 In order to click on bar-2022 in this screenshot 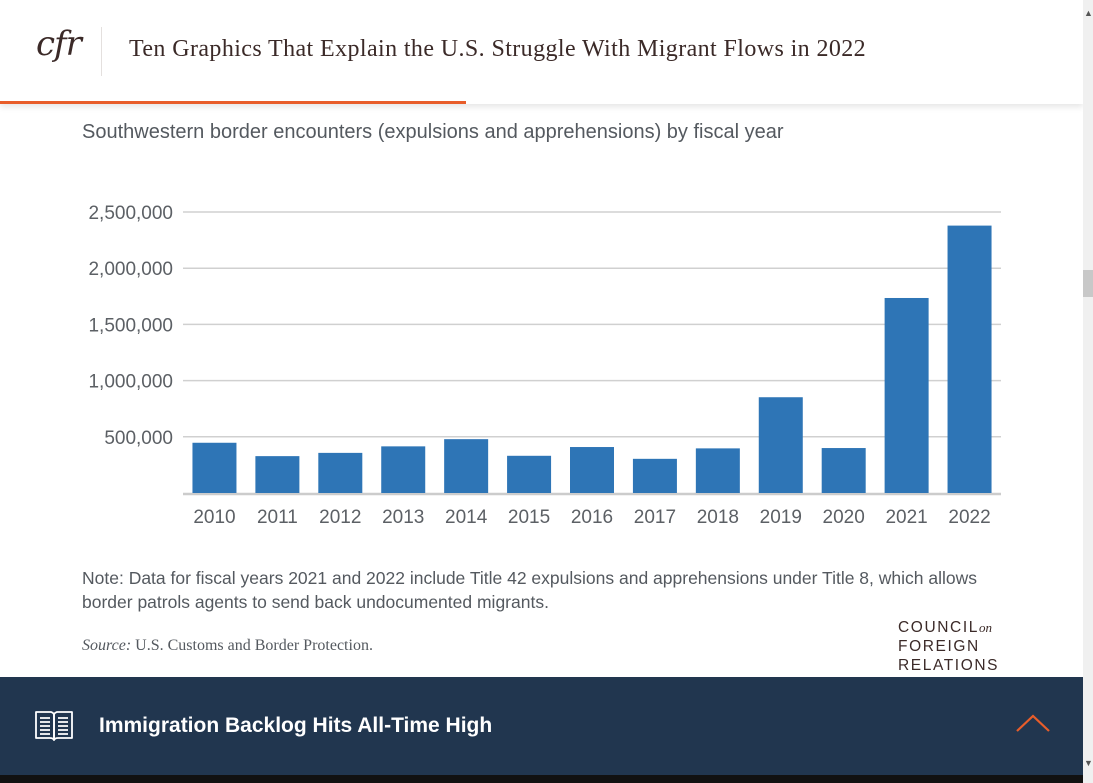, I will do `click(969, 359)`.